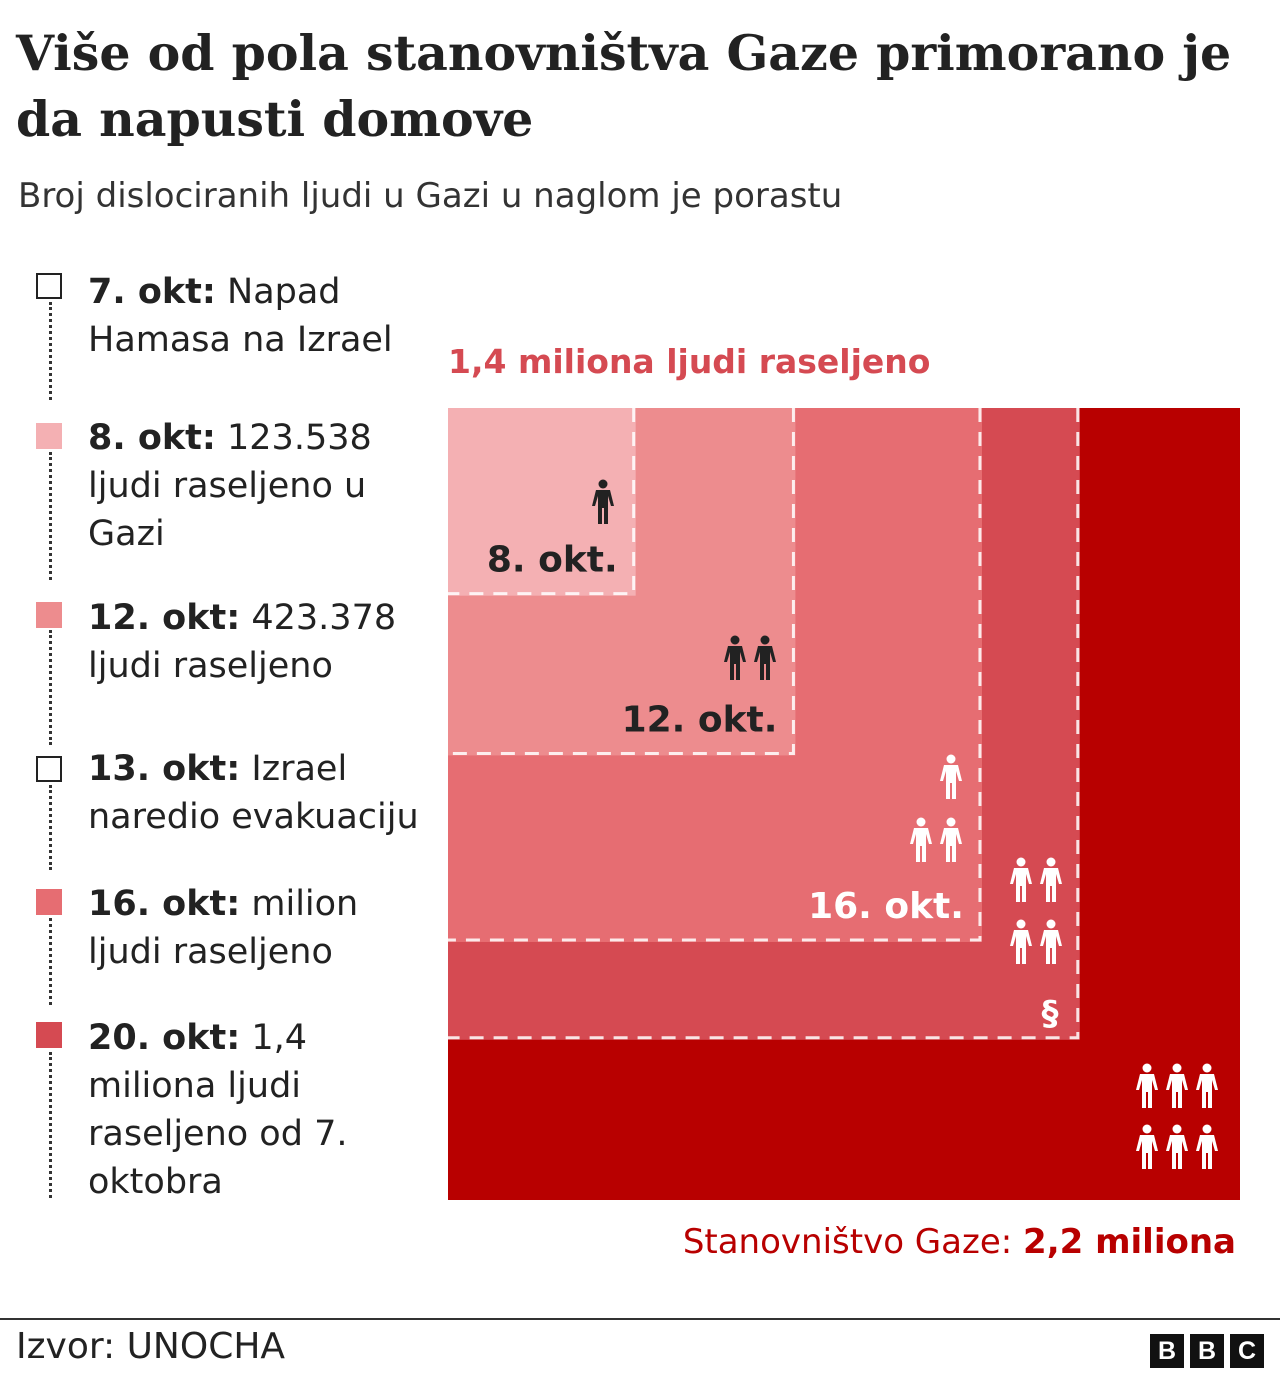  What do you see at coordinates (152, 438) in the screenshot?
I see `legend-date: 8. okt:` at bounding box center [152, 438].